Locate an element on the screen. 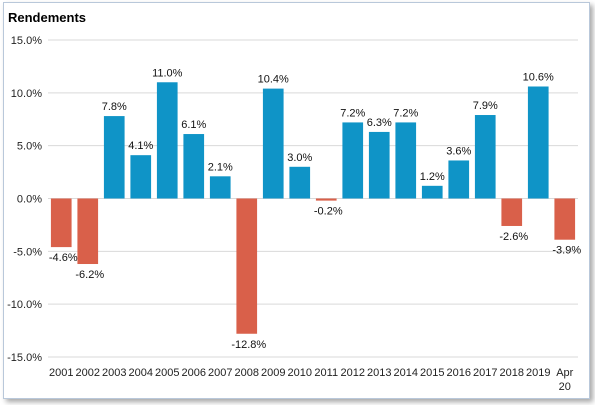  data-label: -0.2% is located at coordinates (328, 212).